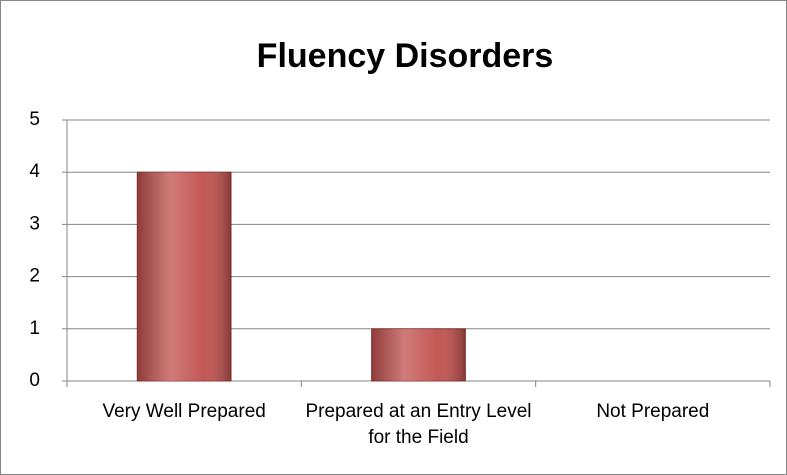 The image size is (787, 475). I want to click on y-tick-label: 2, so click(34, 276).